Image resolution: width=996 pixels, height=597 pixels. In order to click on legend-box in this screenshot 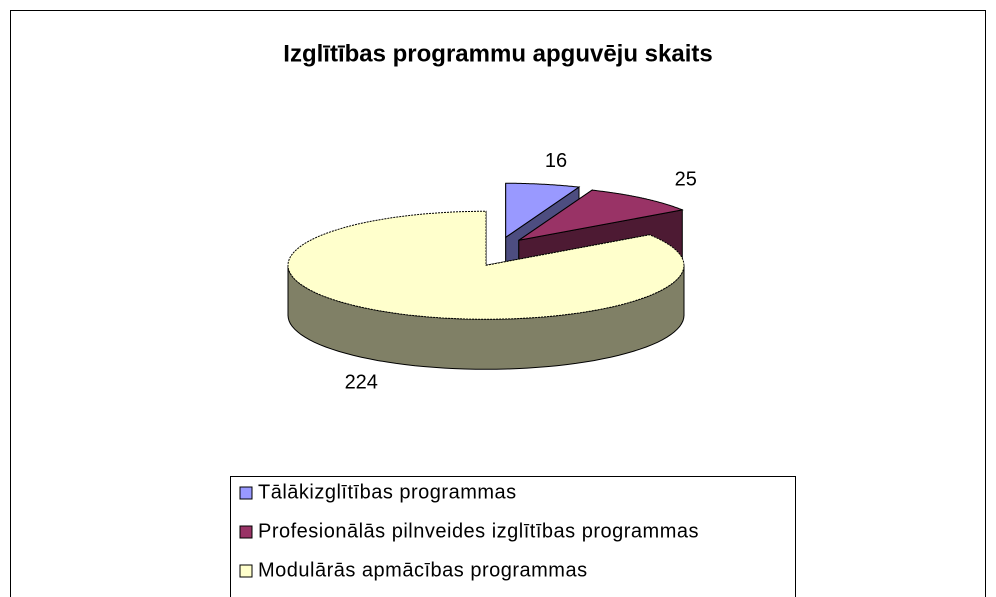, I will do `click(513, 536)`.